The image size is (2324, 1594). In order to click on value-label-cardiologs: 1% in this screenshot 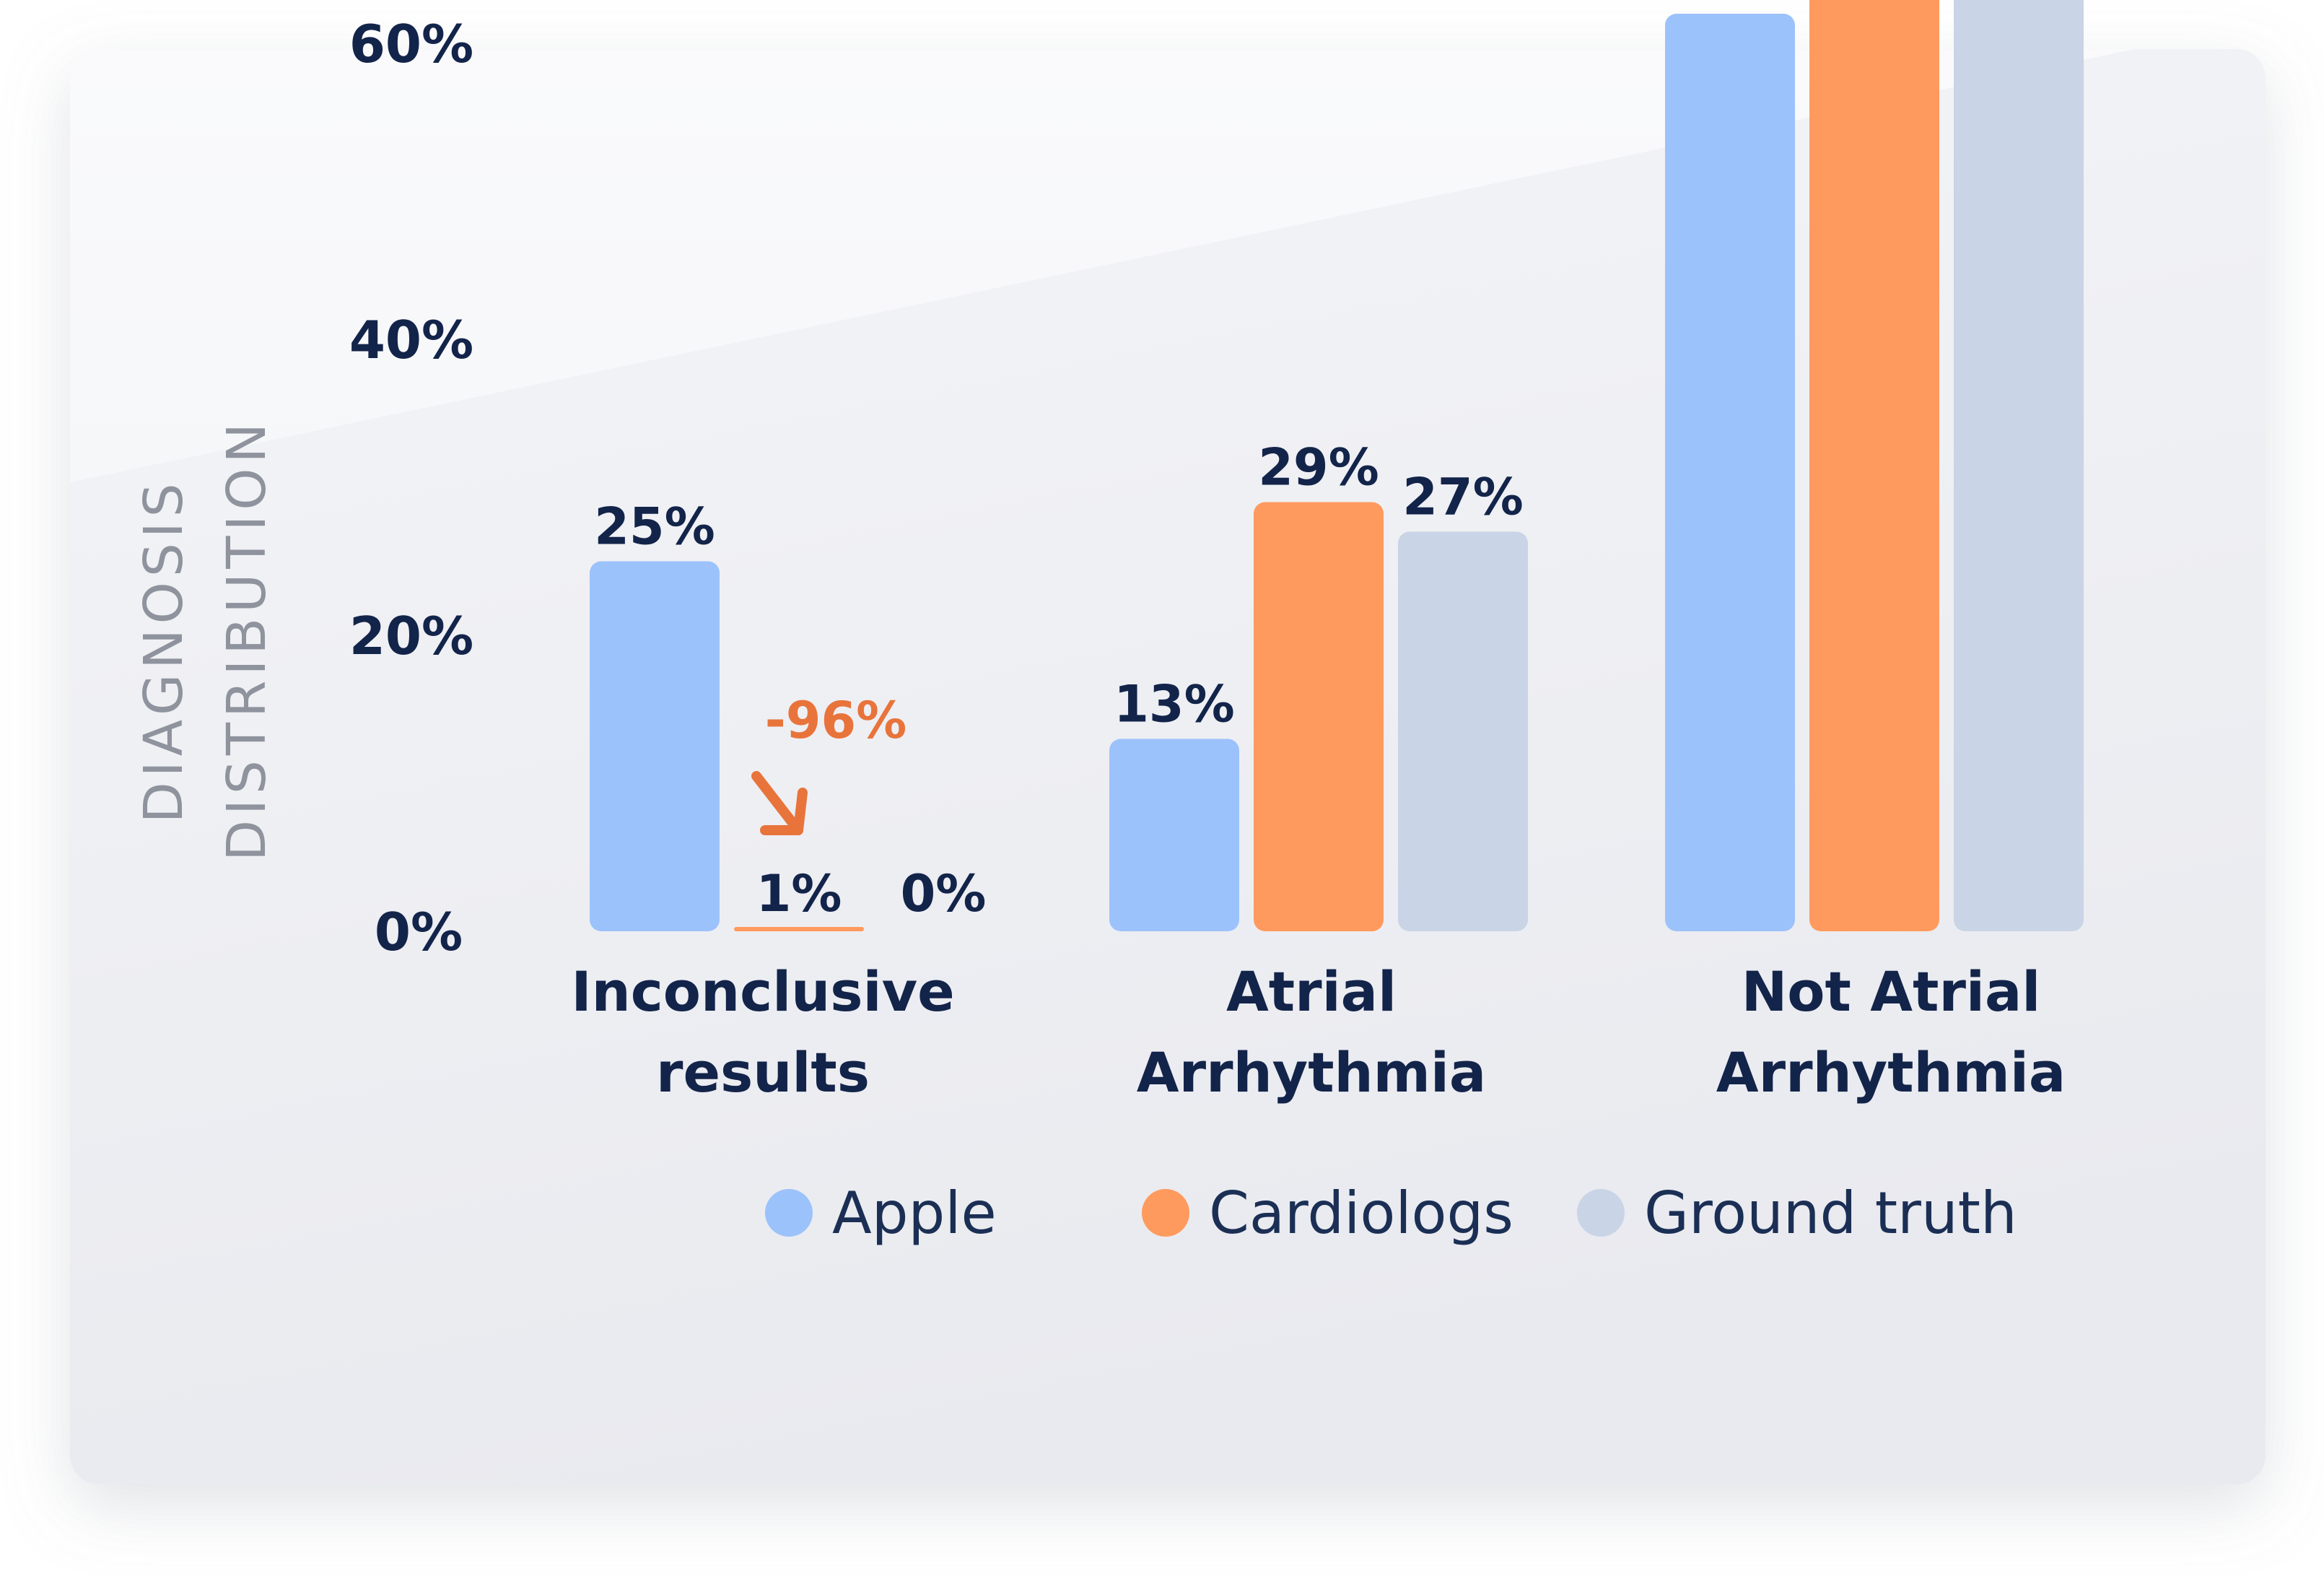, I will do `click(799, 894)`.